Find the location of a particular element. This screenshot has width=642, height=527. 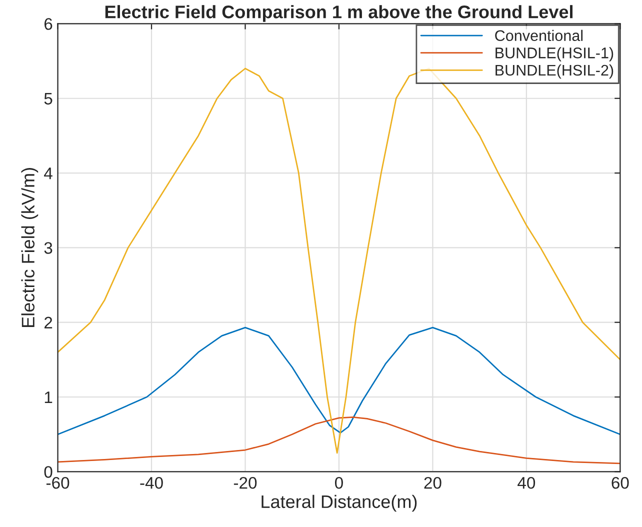

x-tick-label: 60 is located at coordinates (620, 482).